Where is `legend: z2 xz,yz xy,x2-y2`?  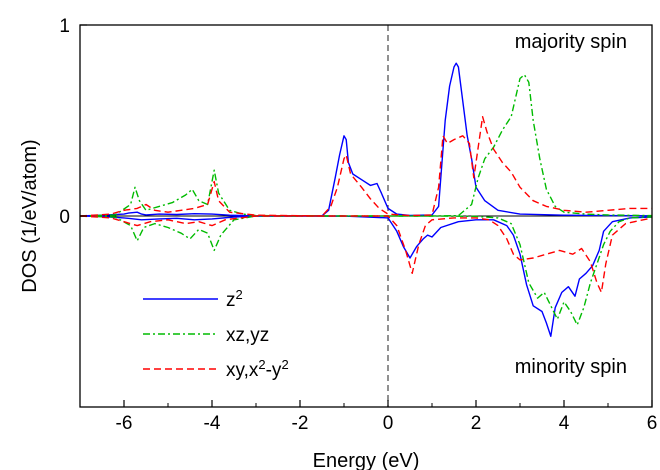 legend: z2 xz,yz xy,x2-y2 is located at coordinates (216, 334).